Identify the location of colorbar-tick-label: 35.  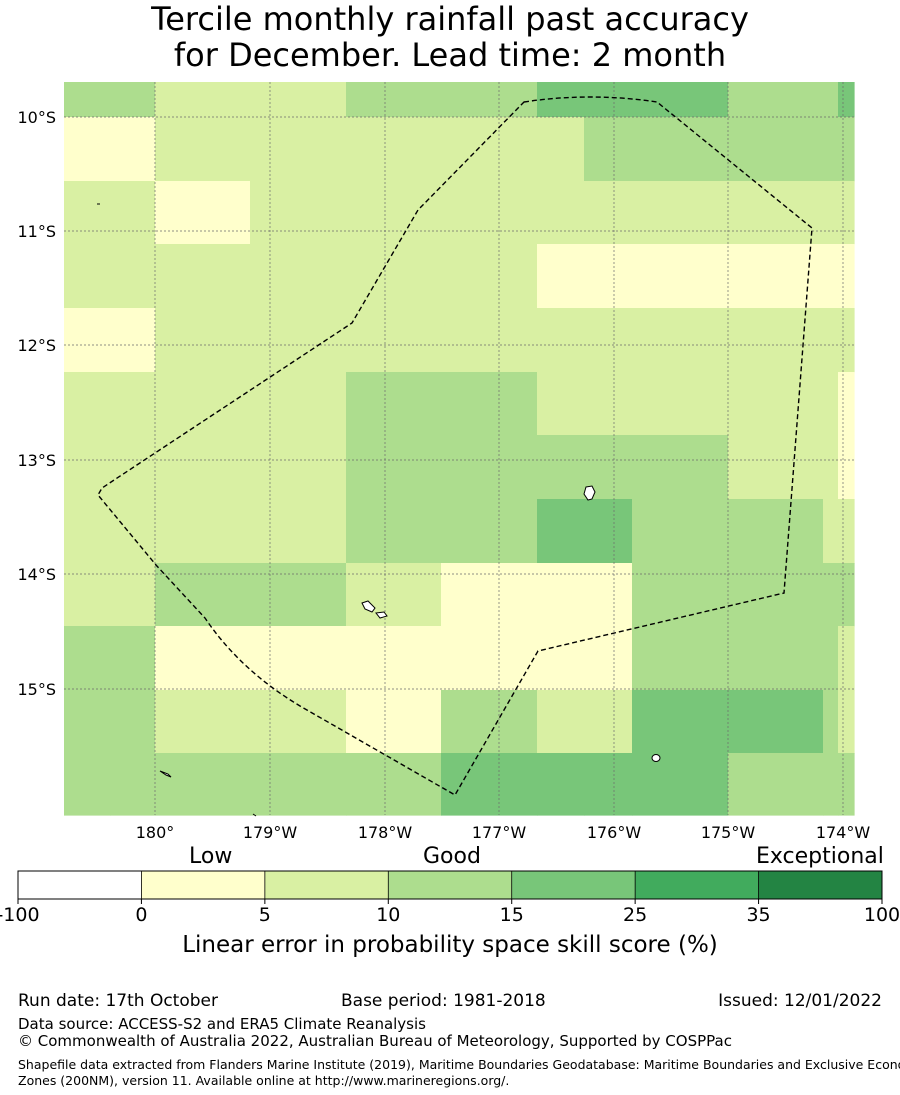
(758, 915).